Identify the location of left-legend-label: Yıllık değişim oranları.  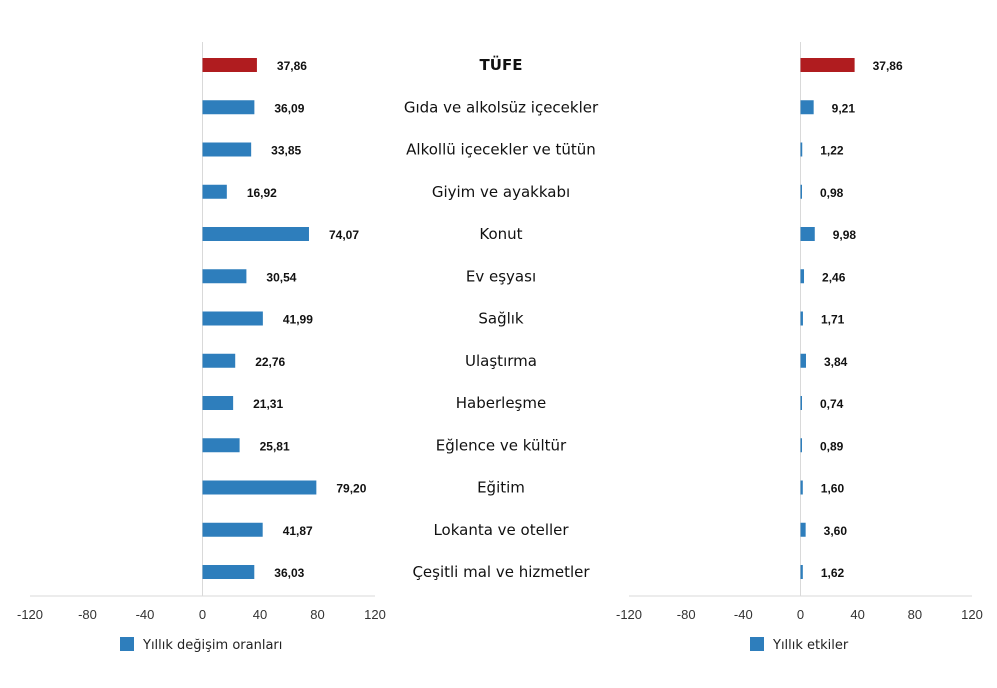
(212, 645).